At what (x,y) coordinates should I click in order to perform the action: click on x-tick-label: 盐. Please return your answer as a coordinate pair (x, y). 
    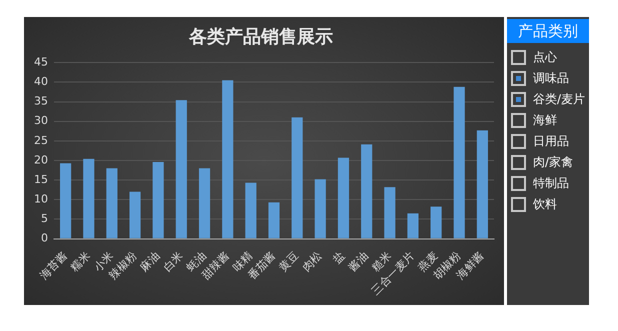
    Looking at the image, I should click on (339, 257).